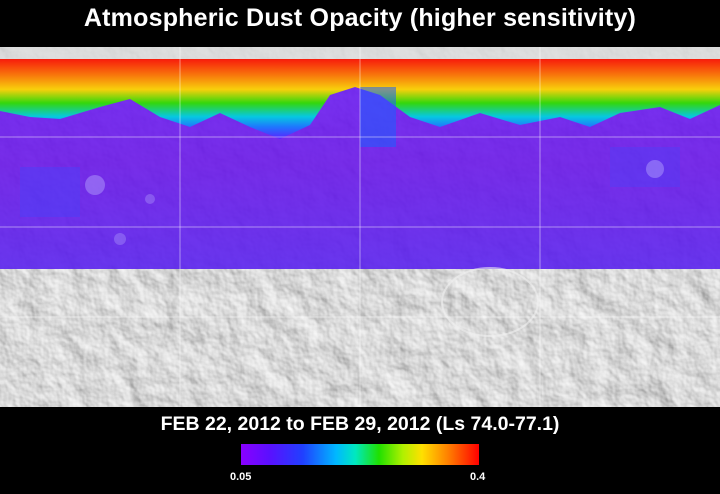 This screenshot has height=494, width=720. I want to click on colorbar-max-label: 0.4, so click(478, 477).